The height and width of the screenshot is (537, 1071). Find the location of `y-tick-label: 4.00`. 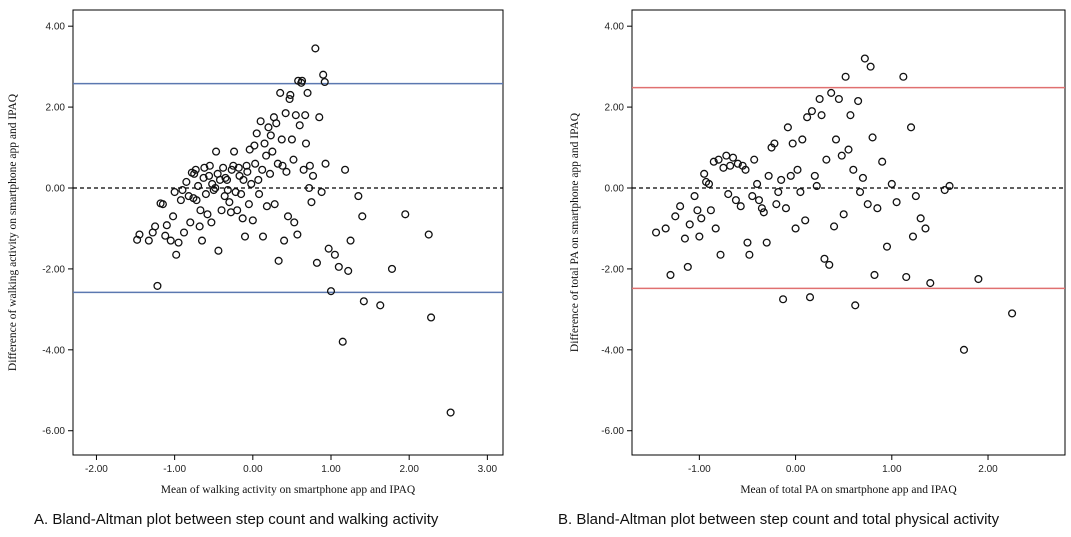

y-tick-label: 4.00 is located at coordinates (56, 27).